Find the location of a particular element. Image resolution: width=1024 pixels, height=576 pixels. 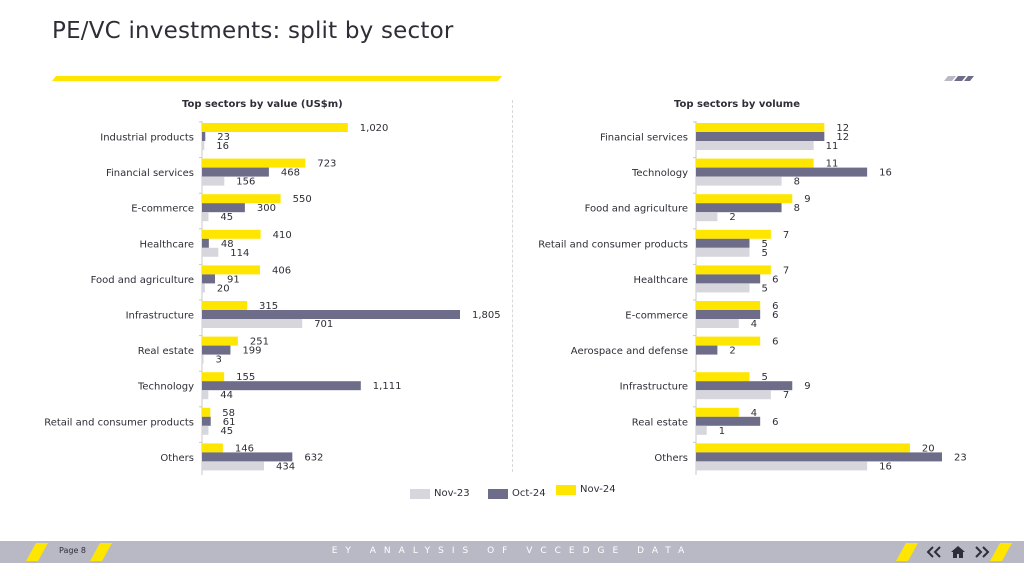

value-data-label: 3 is located at coordinates (219, 360).